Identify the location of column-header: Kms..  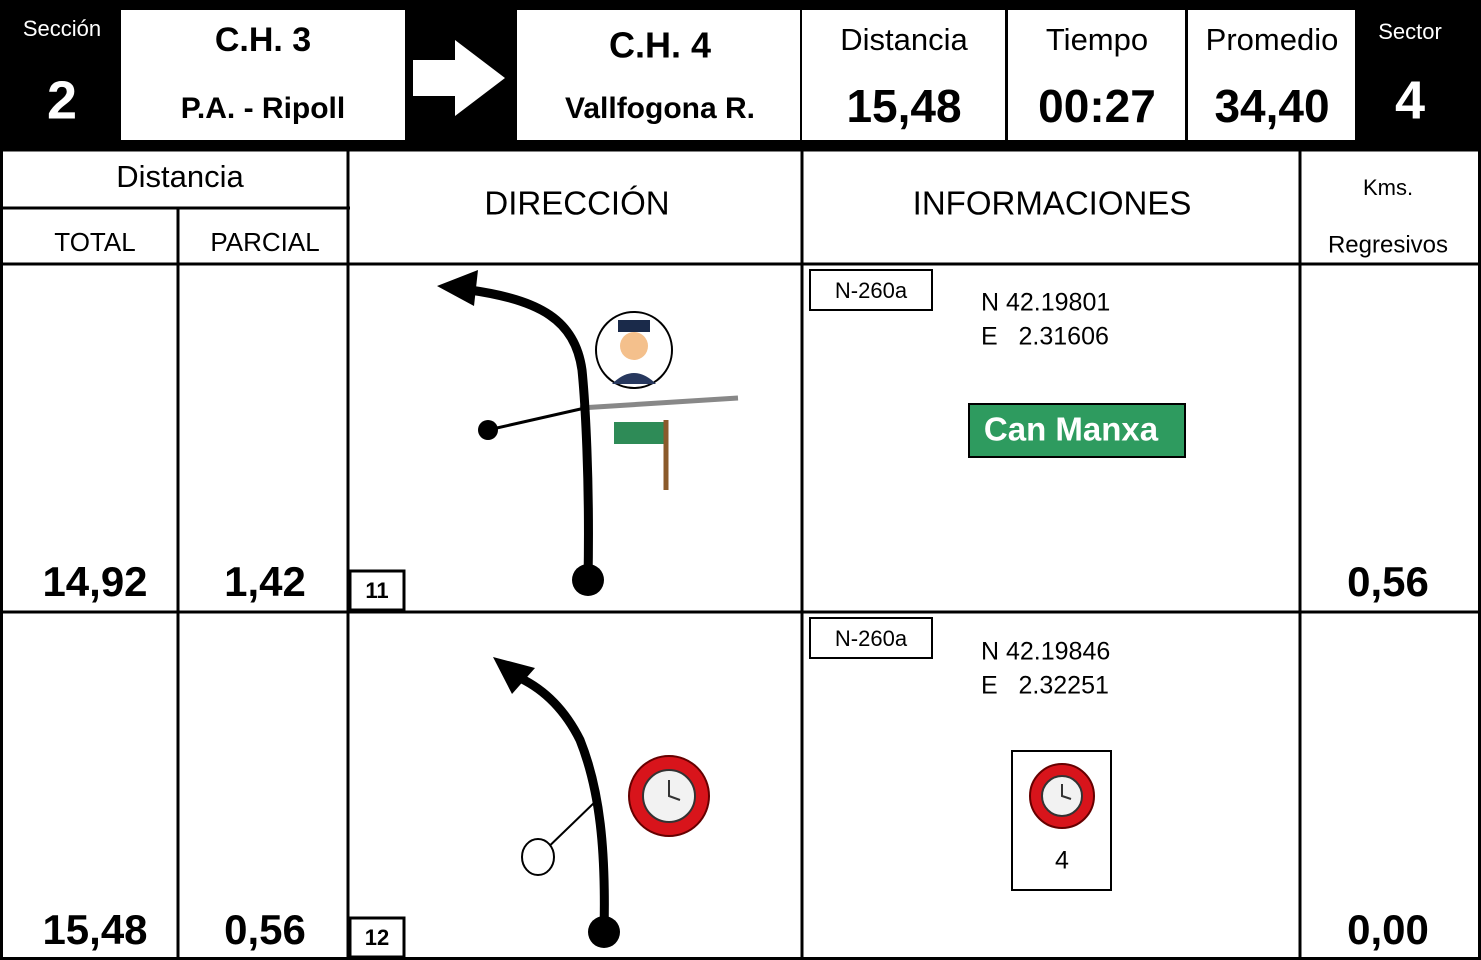
(1388, 187).